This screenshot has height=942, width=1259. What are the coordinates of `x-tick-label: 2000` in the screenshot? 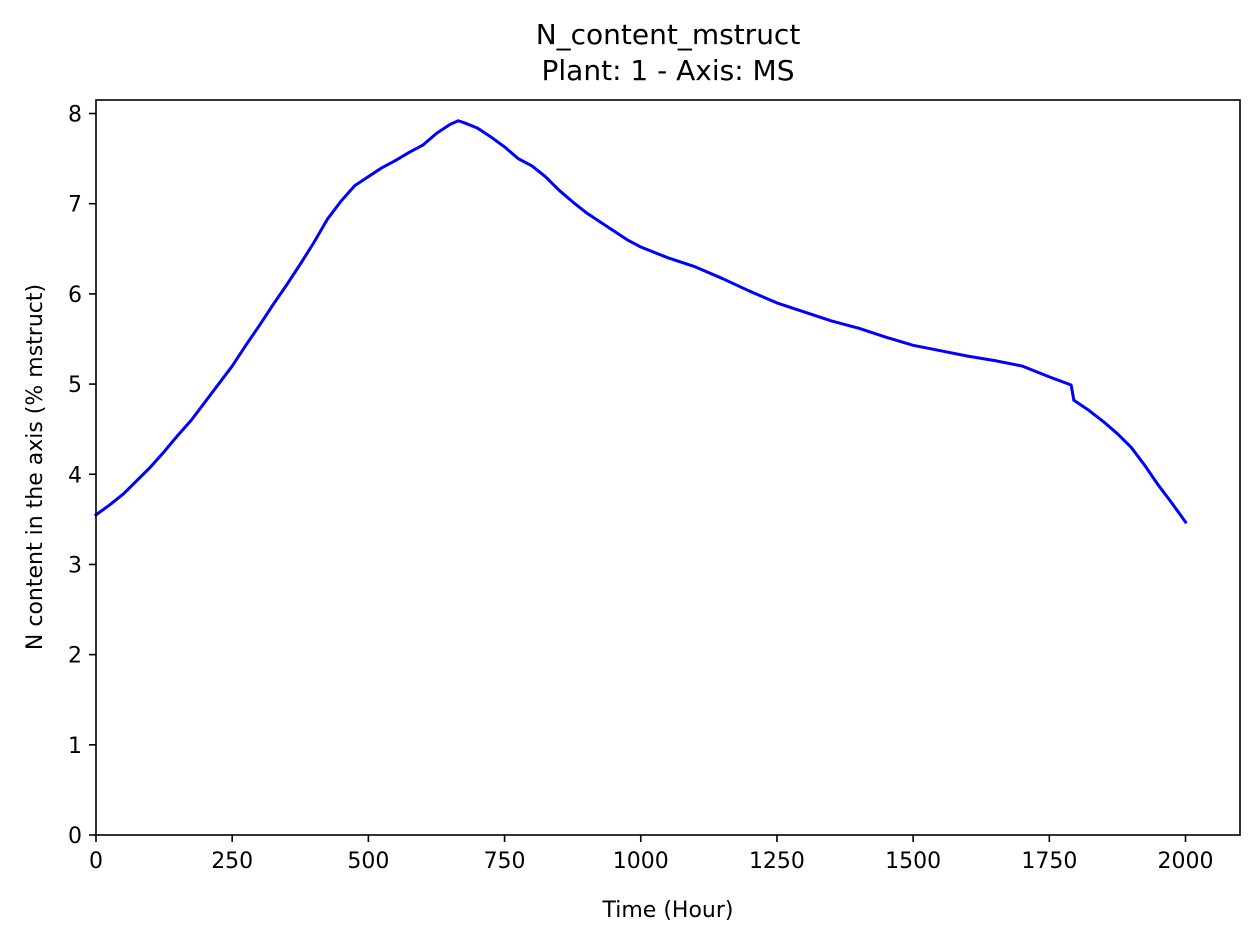 It's located at (1186, 861).